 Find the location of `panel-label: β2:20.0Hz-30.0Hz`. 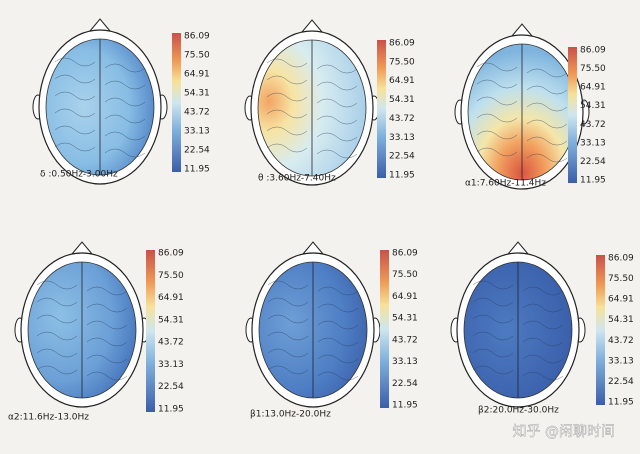

panel-label: β2:20.0Hz-30.0Hz is located at coordinates (518, 411).